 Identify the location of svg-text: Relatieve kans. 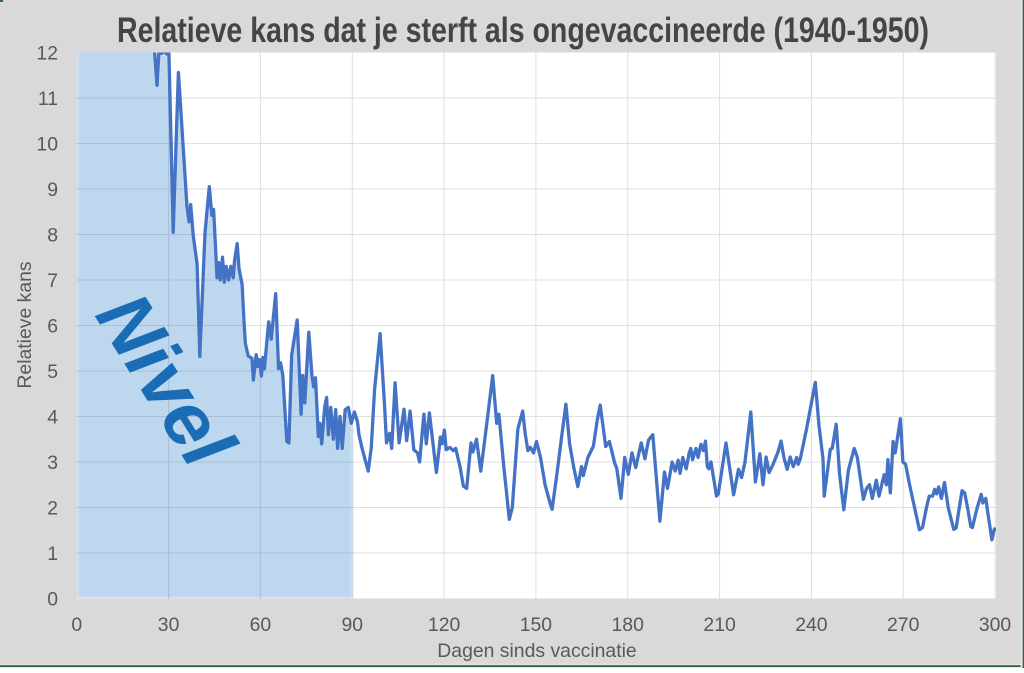
(25, 324).